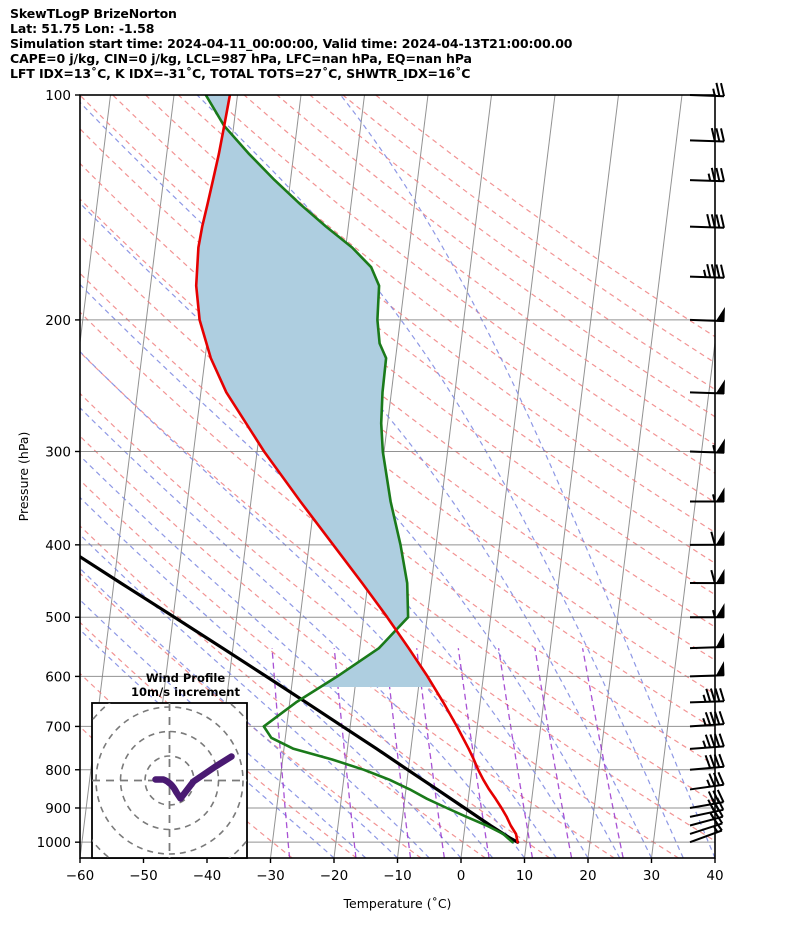 The image size is (794, 937). I want to click on header-title: SkewTLogP BrizeNorton, so click(93, 13).